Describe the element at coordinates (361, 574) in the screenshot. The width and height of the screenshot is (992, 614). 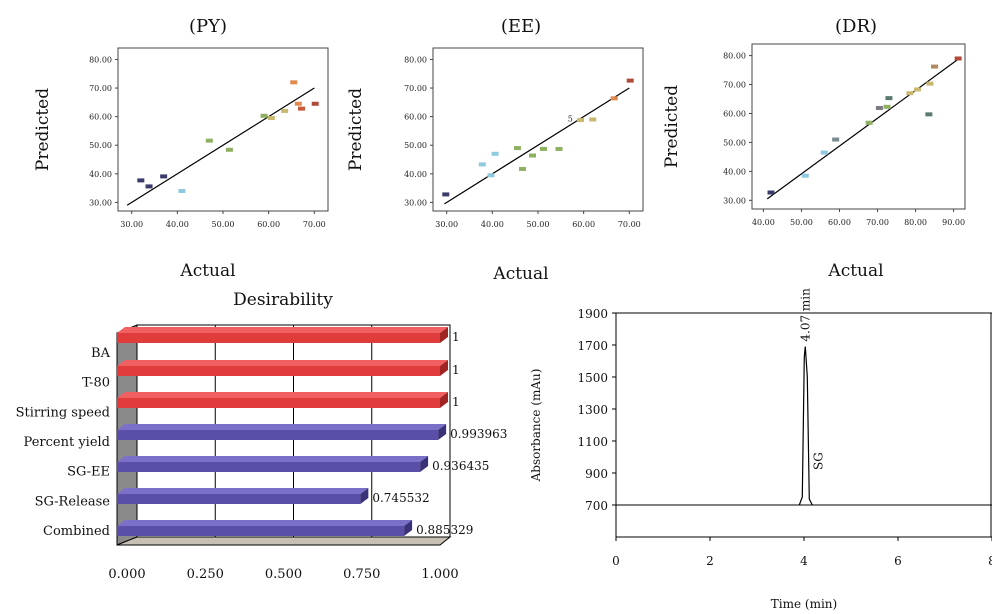
I see `x-tick-label: 0.750` at that location.